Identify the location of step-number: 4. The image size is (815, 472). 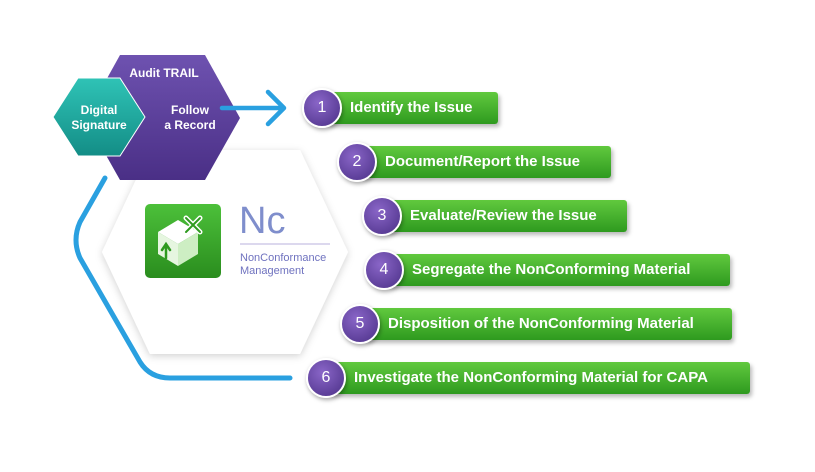
(384, 270).